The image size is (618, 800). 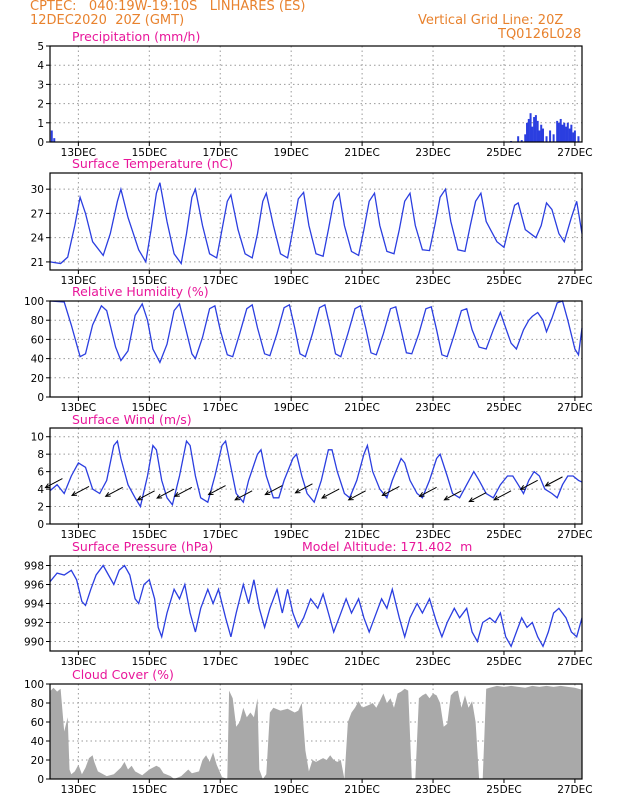 I want to click on humidity-ytick-label: 40, so click(x=37, y=360).